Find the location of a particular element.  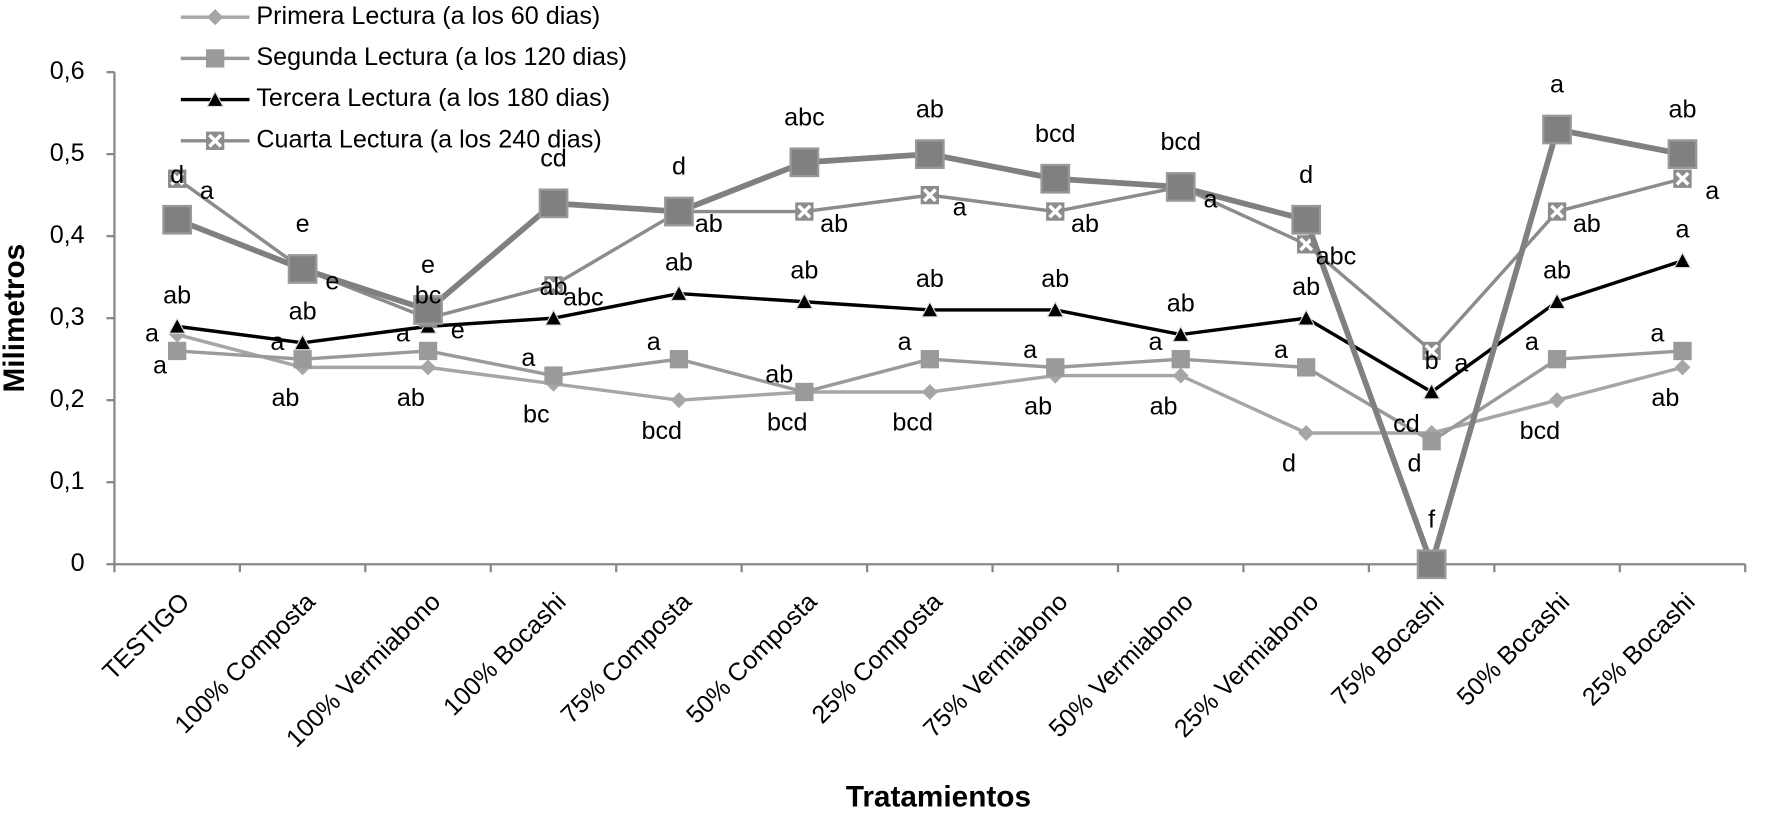

y-tick-label: 0 is located at coordinates (78, 563).